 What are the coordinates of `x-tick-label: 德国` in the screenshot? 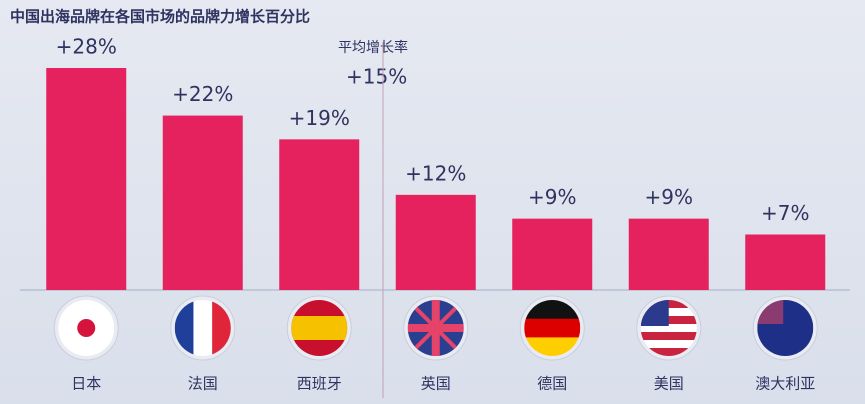 It's located at (552, 384).